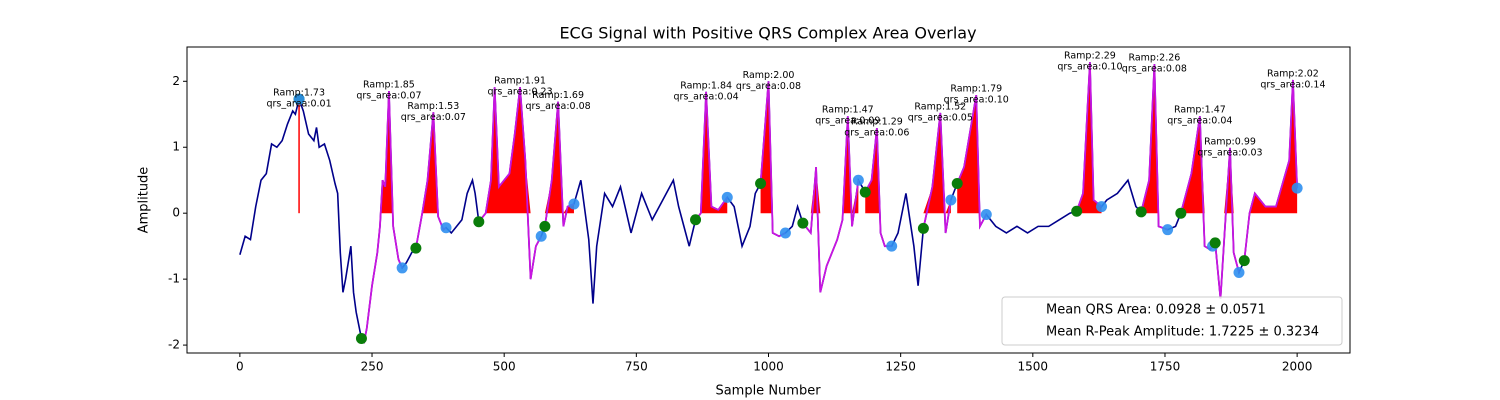 Image resolution: width=1500 pixels, height=400 pixels. What do you see at coordinates (240, 367) in the screenshot?
I see `x-tick-label: 0` at bounding box center [240, 367].